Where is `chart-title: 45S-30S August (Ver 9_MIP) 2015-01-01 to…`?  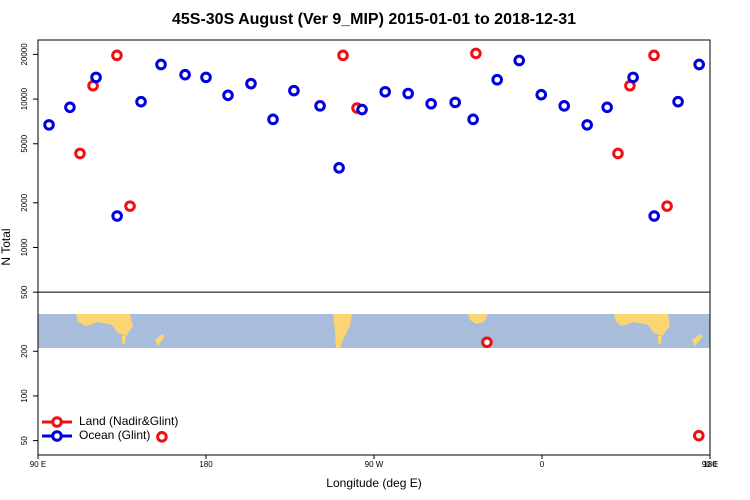 chart-title: 45S-30S August (Ver 9_MIP) 2015-01-01 to… is located at coordinates (374, 19).